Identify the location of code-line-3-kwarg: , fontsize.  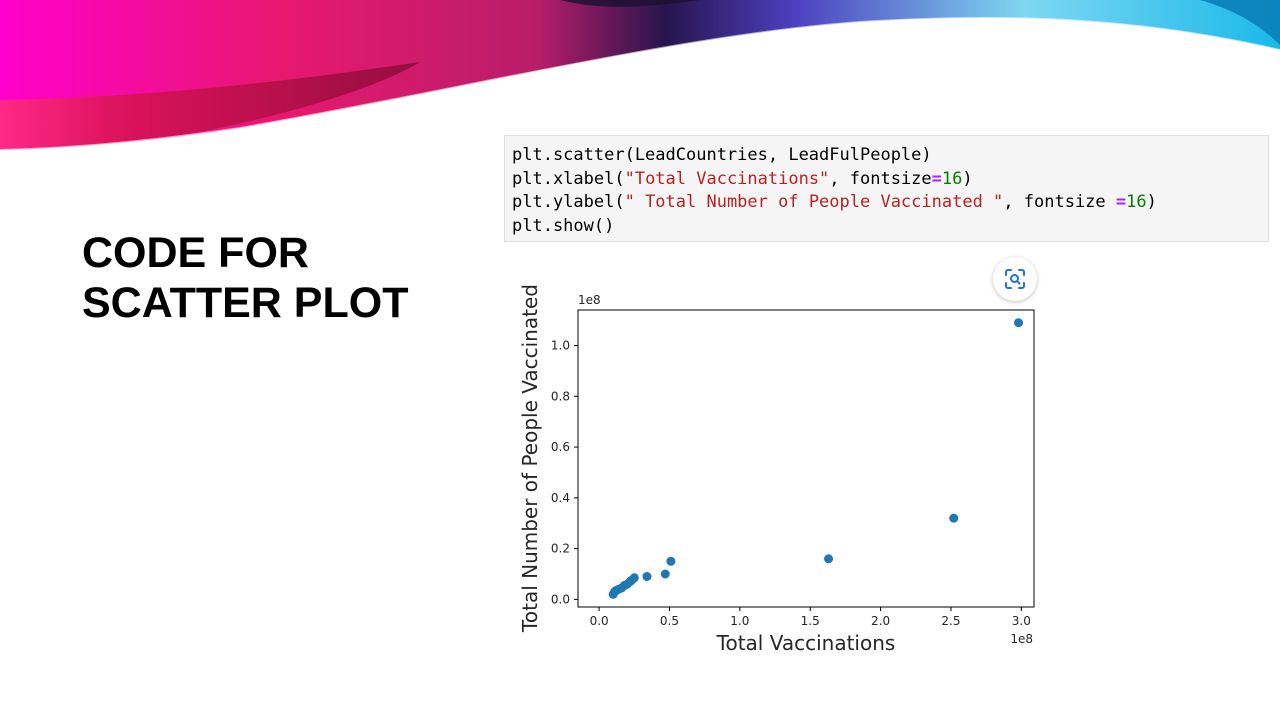
(1059, 202).